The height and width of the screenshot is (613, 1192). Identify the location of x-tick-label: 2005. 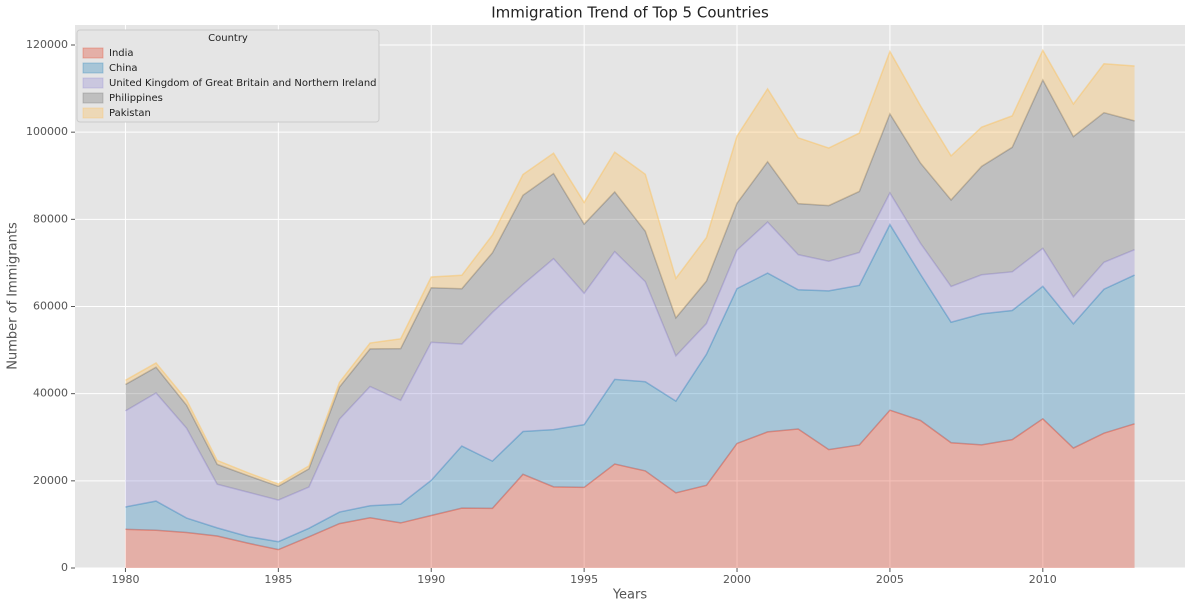
(890, 579).